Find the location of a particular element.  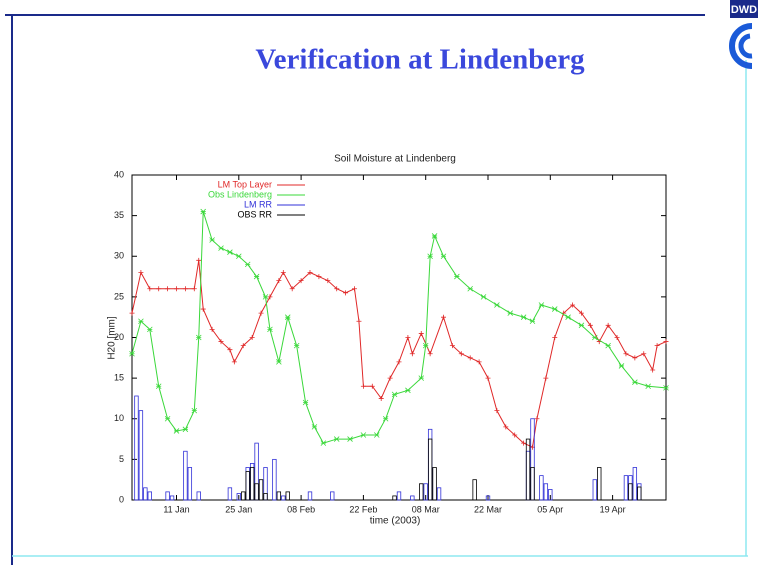

y-tick-label: 30 is located at coordinates (119, 256).